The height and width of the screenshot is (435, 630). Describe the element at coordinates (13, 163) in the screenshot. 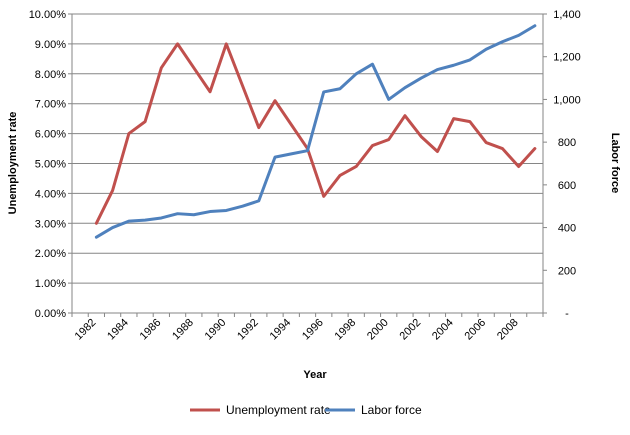

I see `y-axis-left-title: Unemployment rate` at that location.